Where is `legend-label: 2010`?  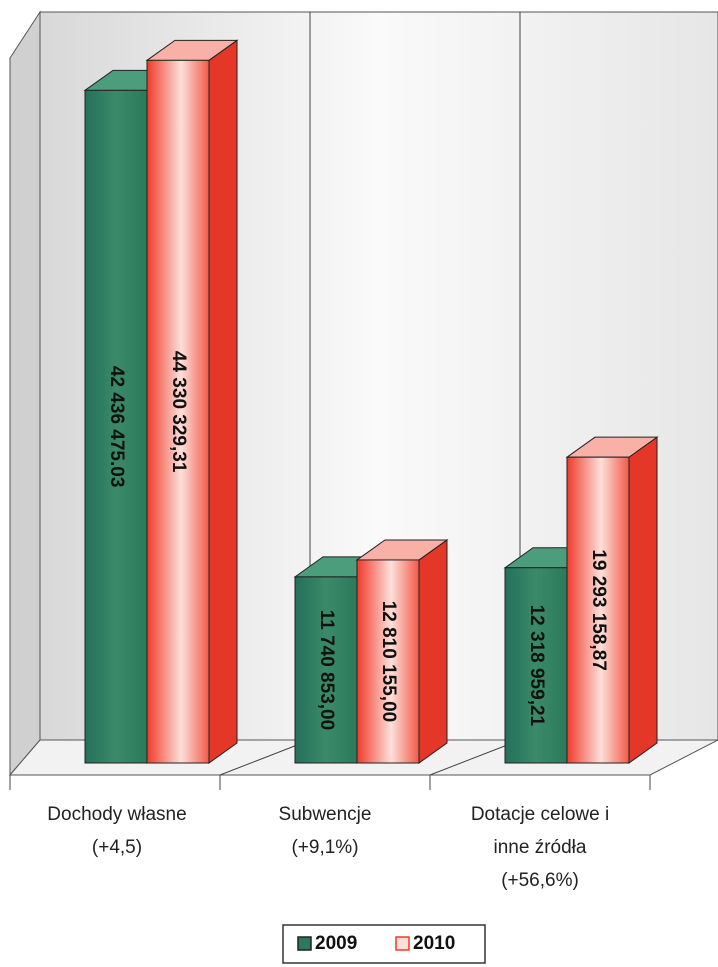 legend-label: 2010 is located at coordinates (434, 943).